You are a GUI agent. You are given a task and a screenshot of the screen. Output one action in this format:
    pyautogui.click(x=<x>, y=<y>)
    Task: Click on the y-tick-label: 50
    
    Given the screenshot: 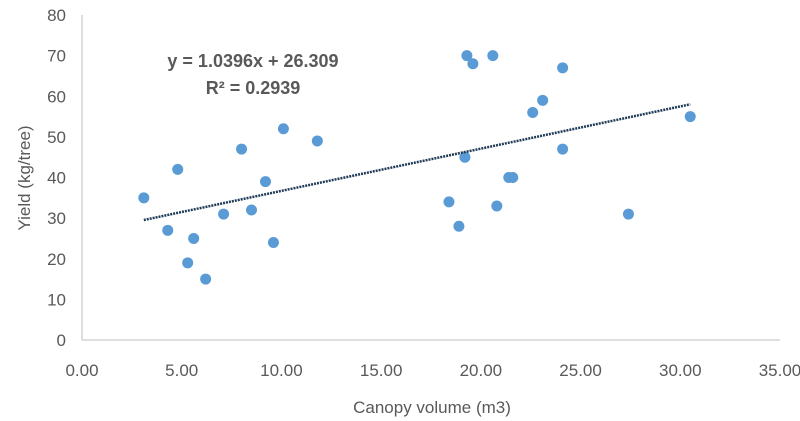 What is the action you would take?
    pyautogui.click(x=56, y=137)
    